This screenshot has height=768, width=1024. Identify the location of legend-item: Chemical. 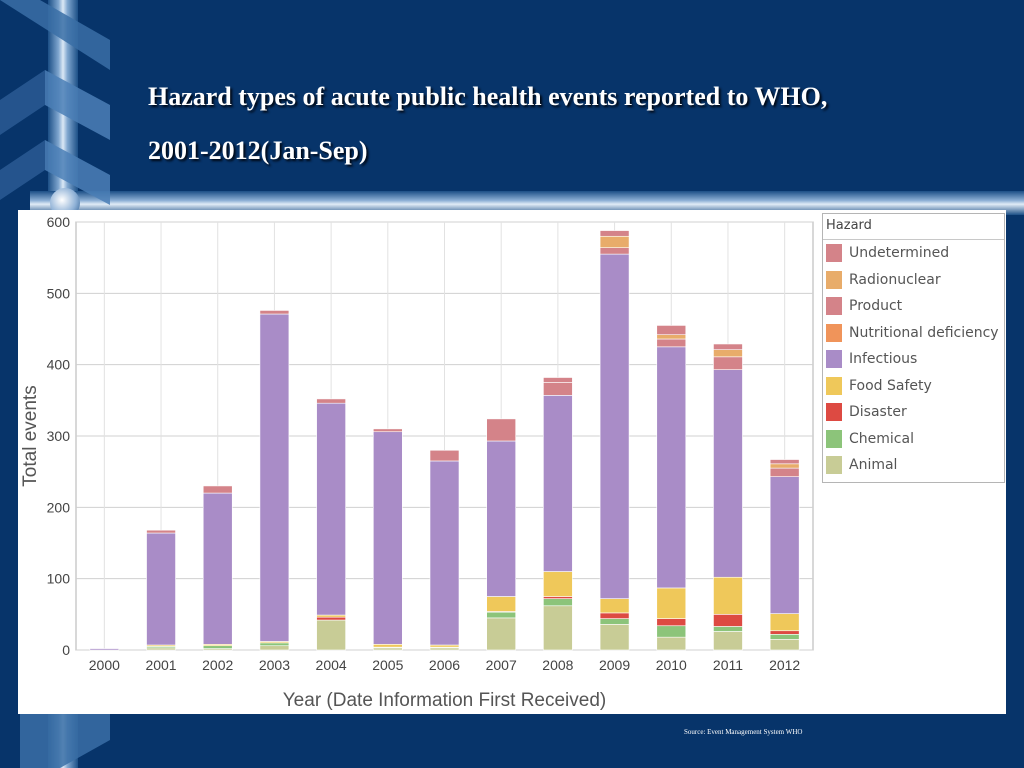
(913, 439).